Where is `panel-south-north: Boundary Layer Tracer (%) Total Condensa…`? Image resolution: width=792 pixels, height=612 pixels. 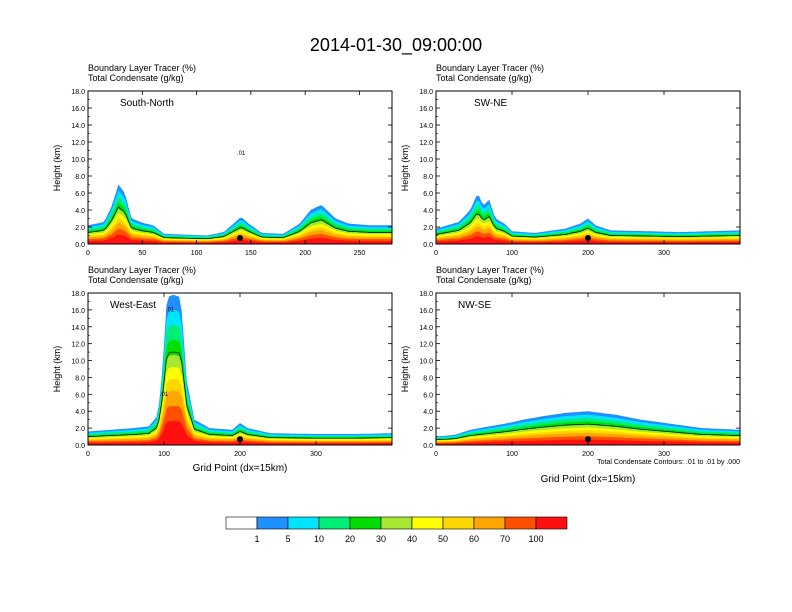 panel-south-north: Boundary Layer Tracer (%) Total Condensa… is located at coordinates (222, 160).